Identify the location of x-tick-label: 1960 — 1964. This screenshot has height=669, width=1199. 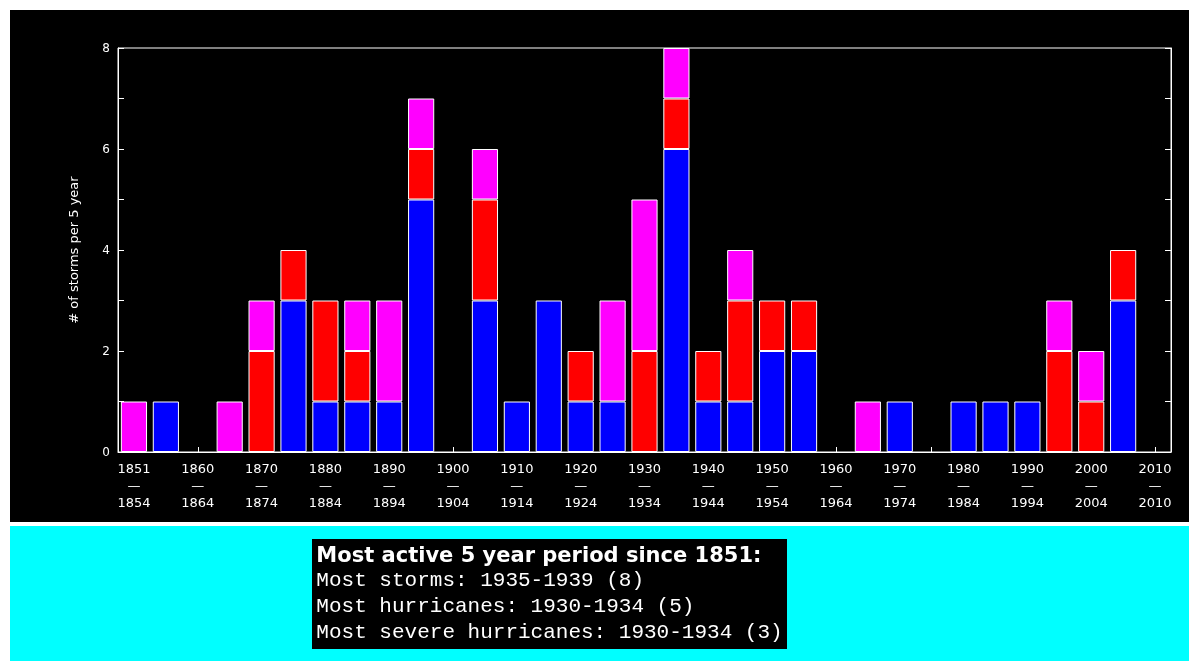
(836, 485).